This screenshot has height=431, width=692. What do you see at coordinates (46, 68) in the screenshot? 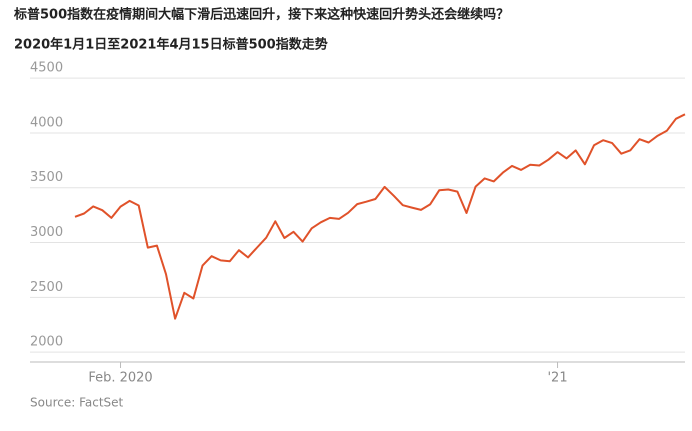
I see `y-tick-label: 4500` at bounding box center [46, 68].